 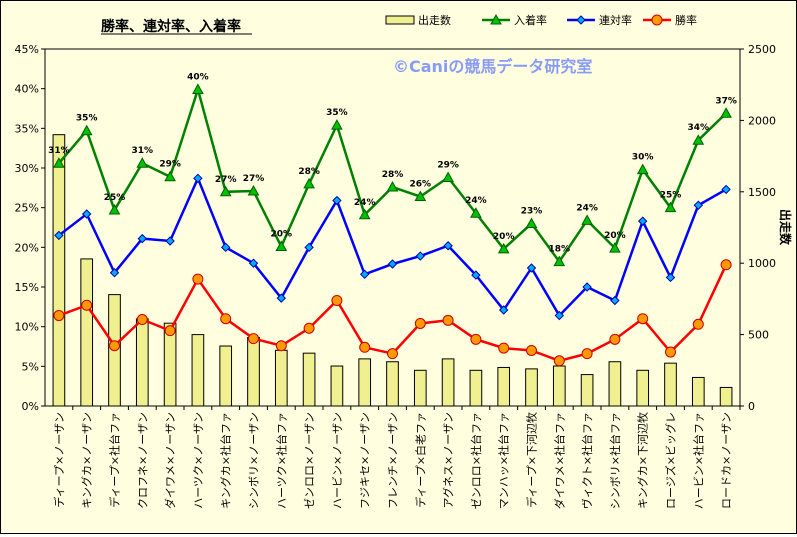 I want to click on x-tick-label: ハービン×ノーザン, so click(x=337, y=460).